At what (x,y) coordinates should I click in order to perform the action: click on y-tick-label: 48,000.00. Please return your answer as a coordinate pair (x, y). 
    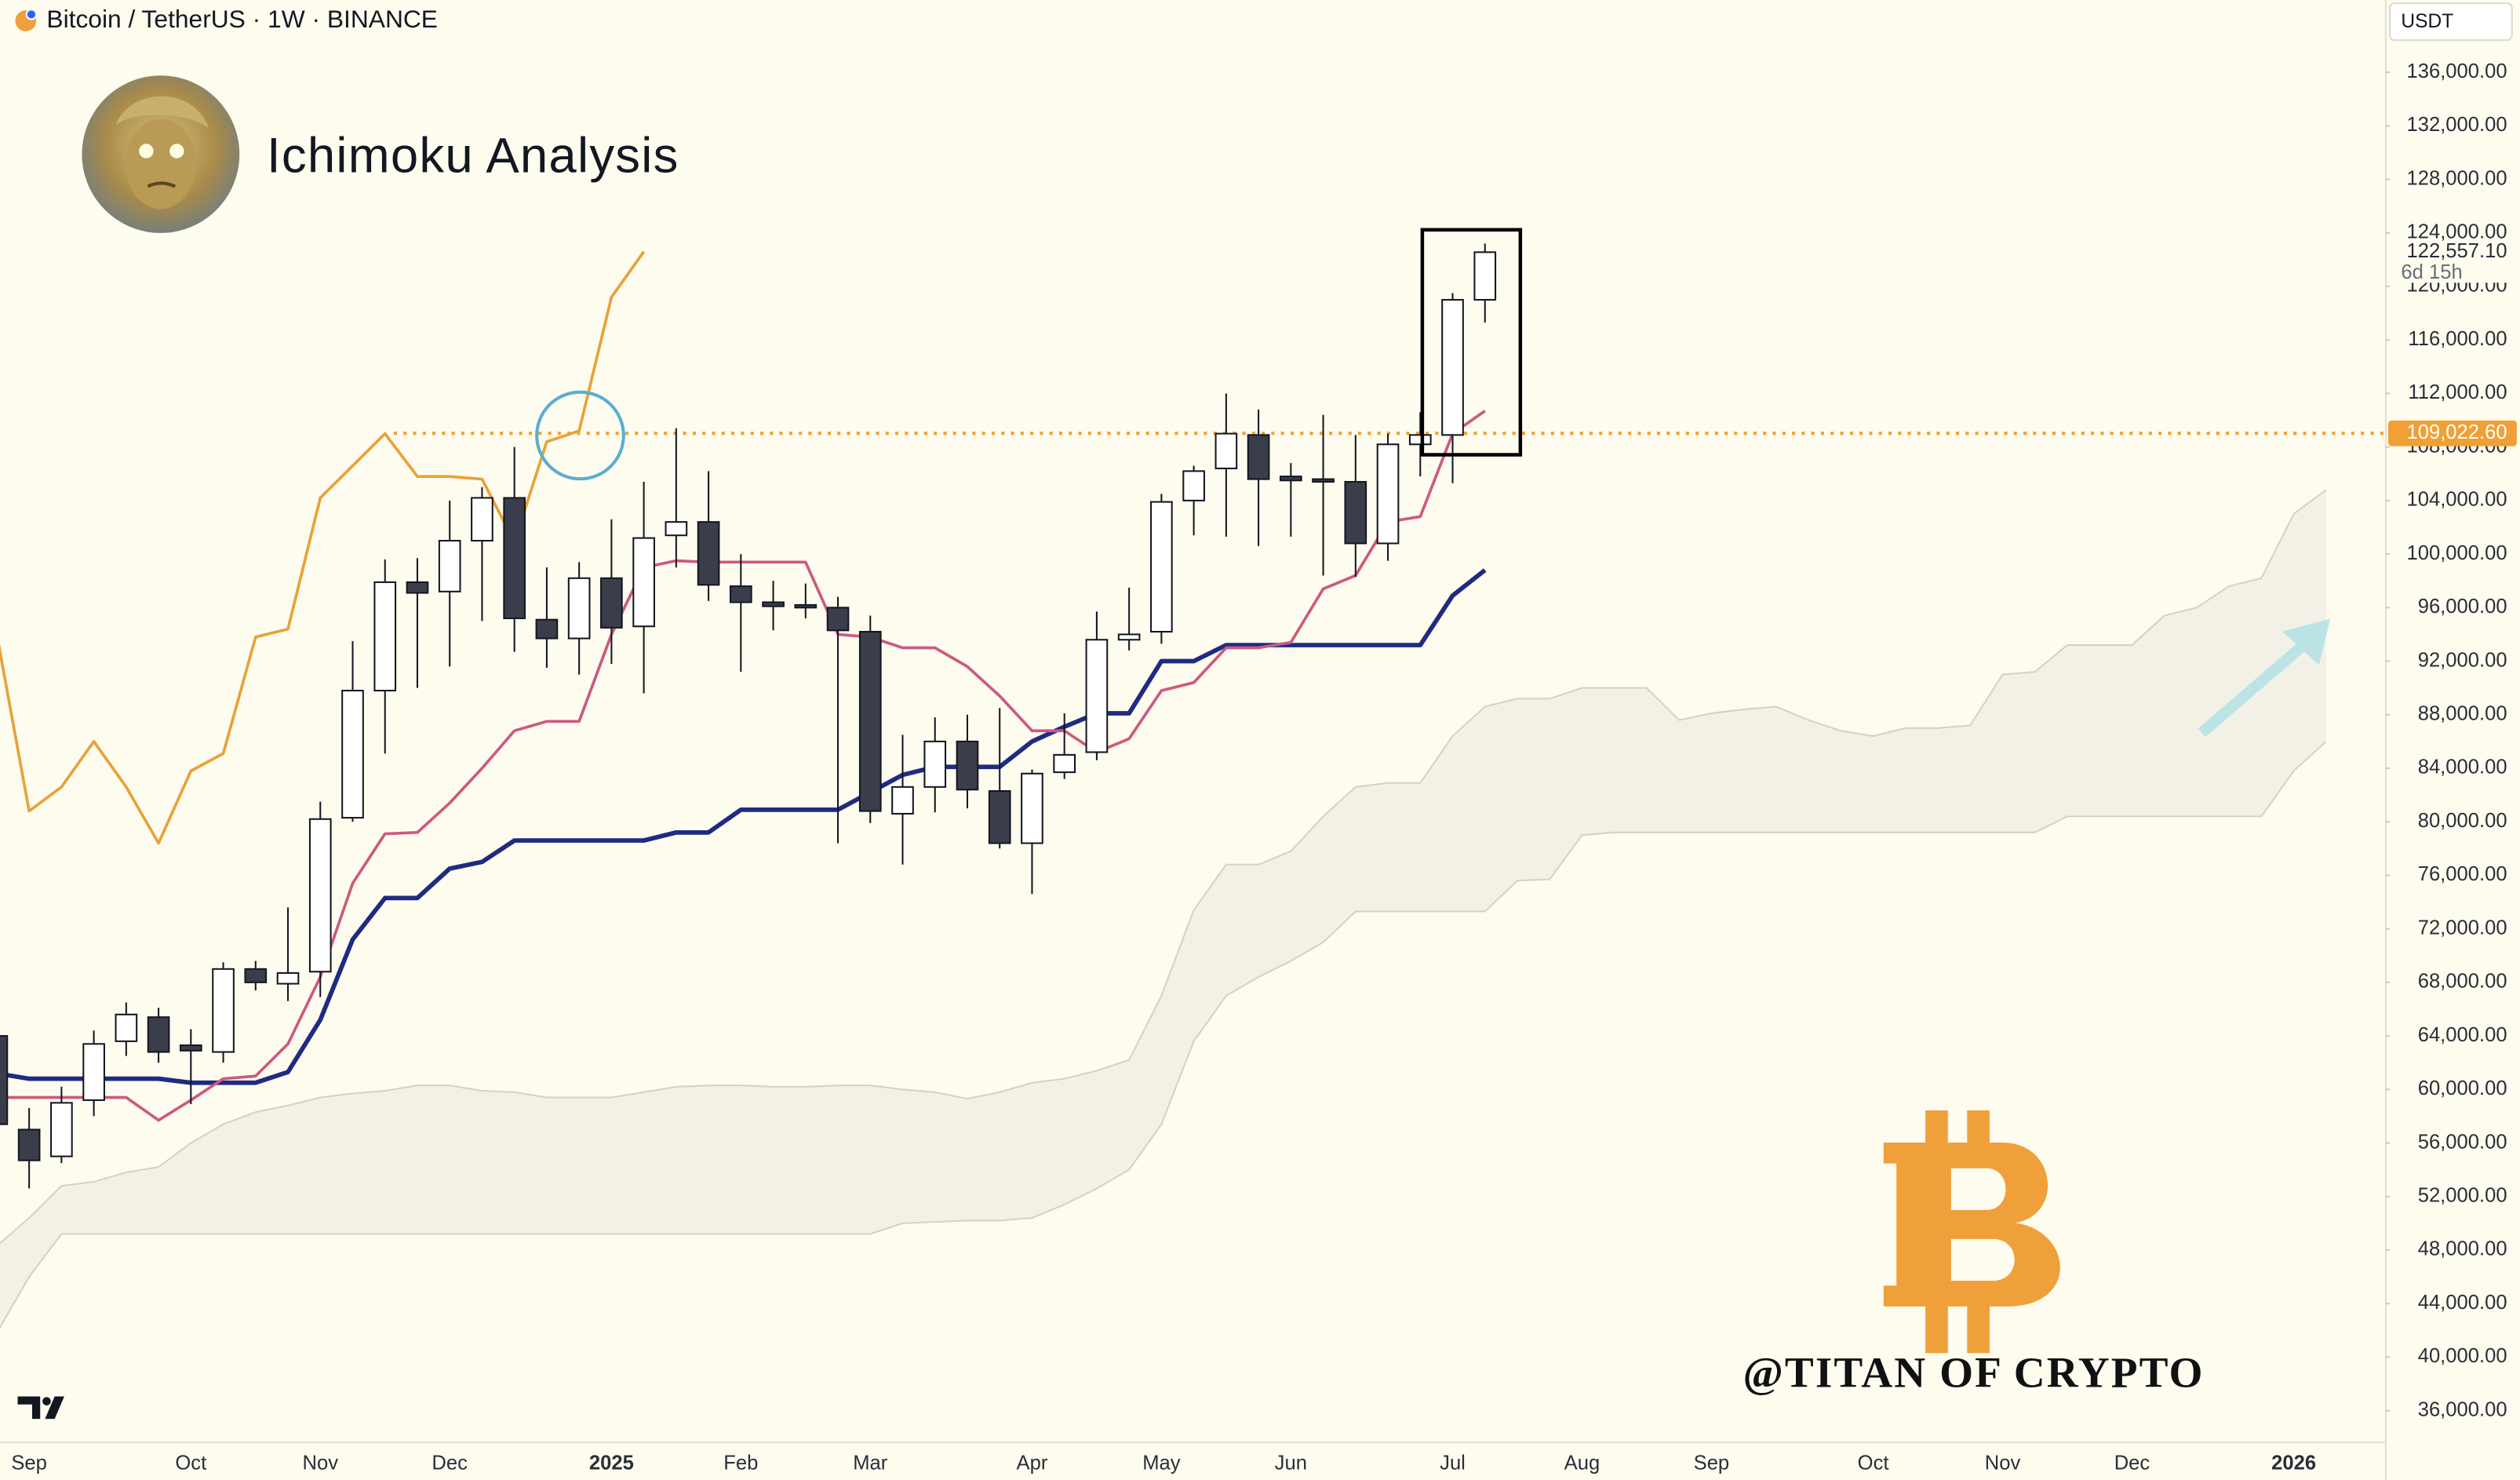
    Looking at the image, I should click on (2462, 1249).